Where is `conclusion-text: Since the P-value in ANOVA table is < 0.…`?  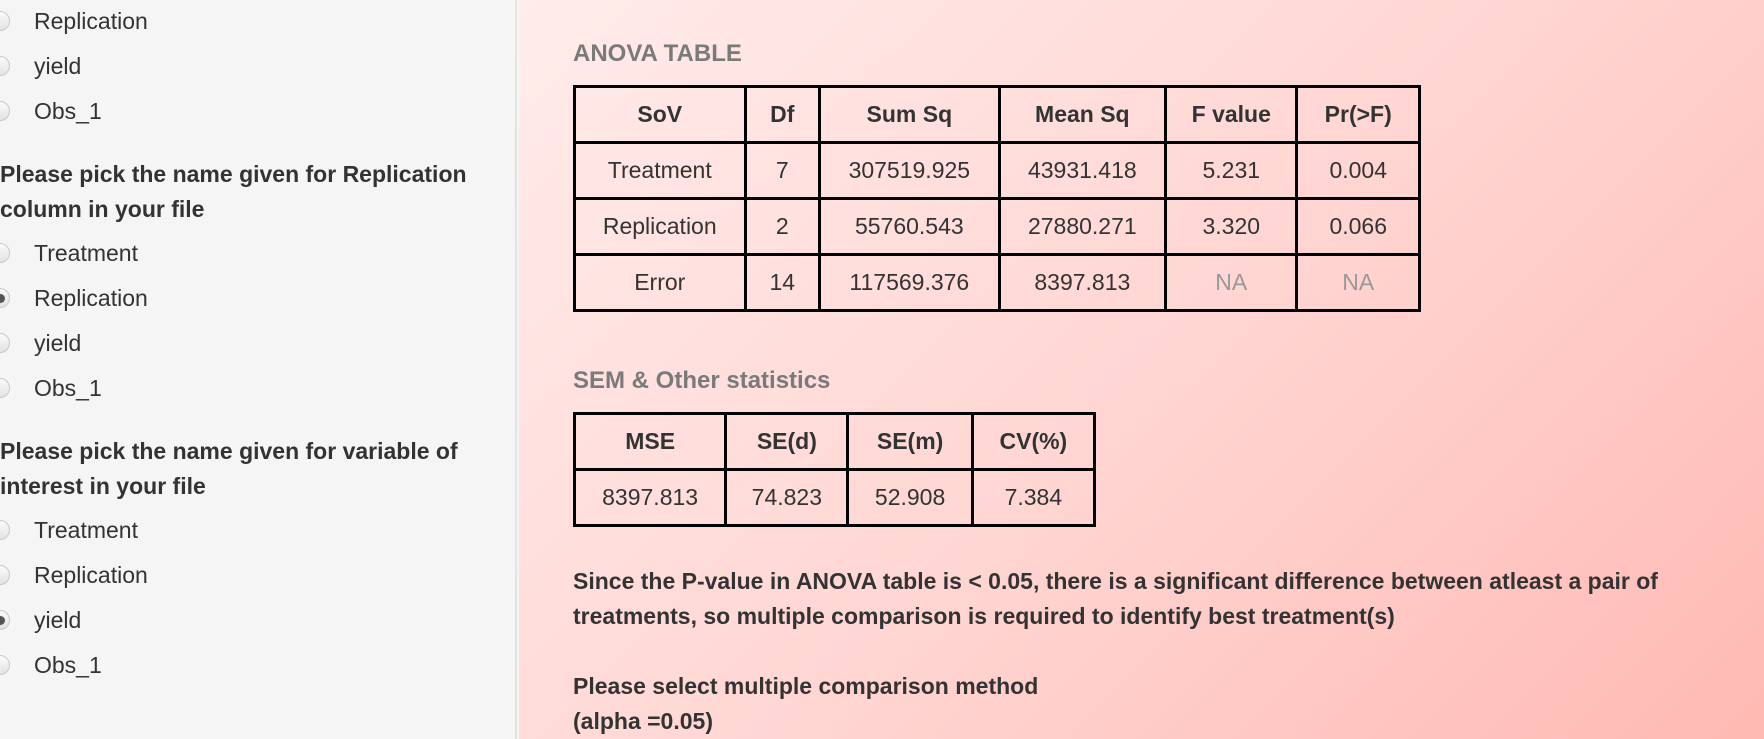
conclusion-text: Since the P-value in ANOVA table is < 0.… is located at coordinates (1115, 598).